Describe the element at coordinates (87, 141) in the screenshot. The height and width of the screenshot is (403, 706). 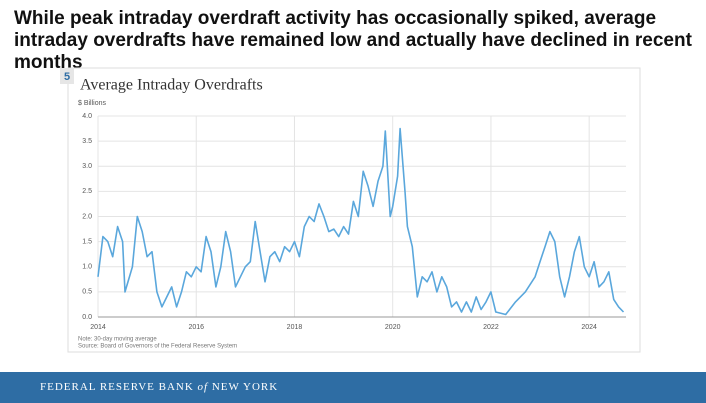
I see `y-tick-label: 3.5` at that location.